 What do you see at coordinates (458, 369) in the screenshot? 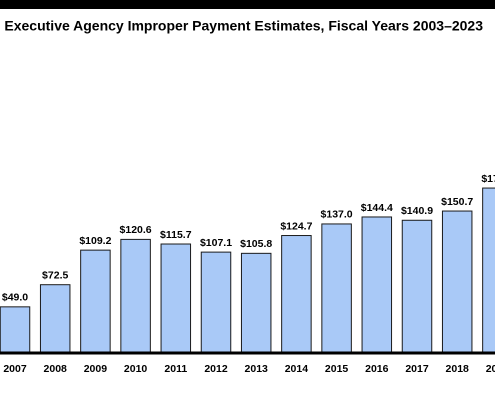
I see `x-tick-label: 2018` at bounding box center [458, 369].